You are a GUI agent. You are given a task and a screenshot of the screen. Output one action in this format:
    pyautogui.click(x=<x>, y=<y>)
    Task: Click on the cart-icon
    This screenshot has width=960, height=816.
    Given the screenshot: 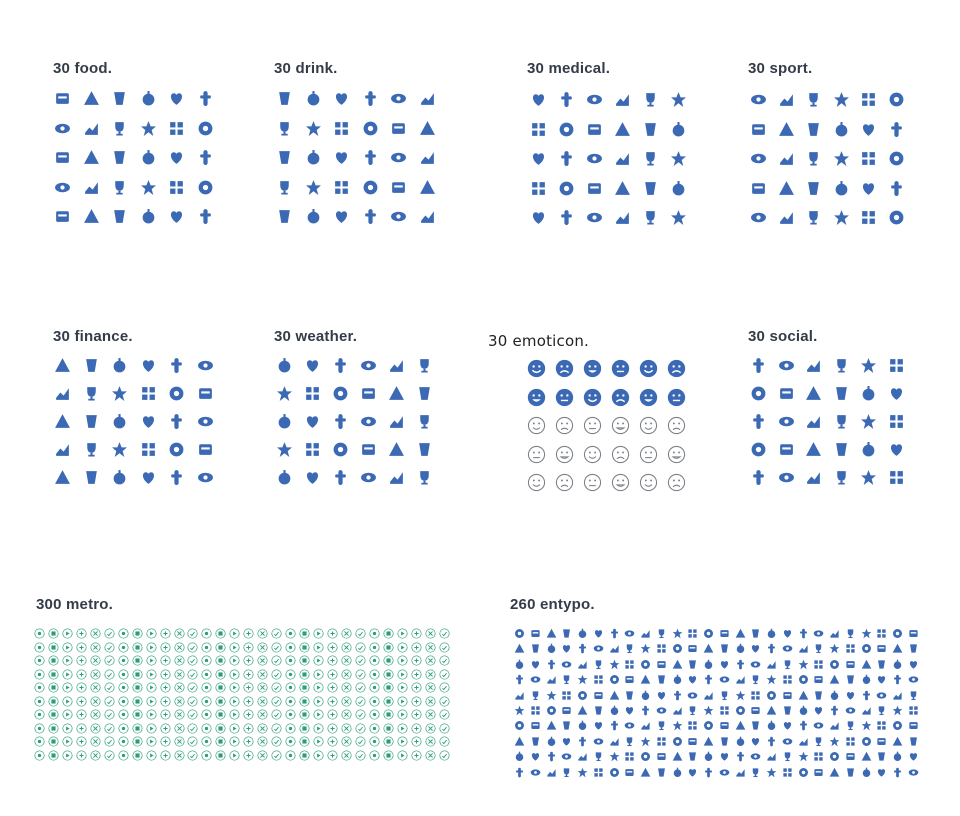 What is the action you would take?
    pyautogui.click(x=678, y=188)
    